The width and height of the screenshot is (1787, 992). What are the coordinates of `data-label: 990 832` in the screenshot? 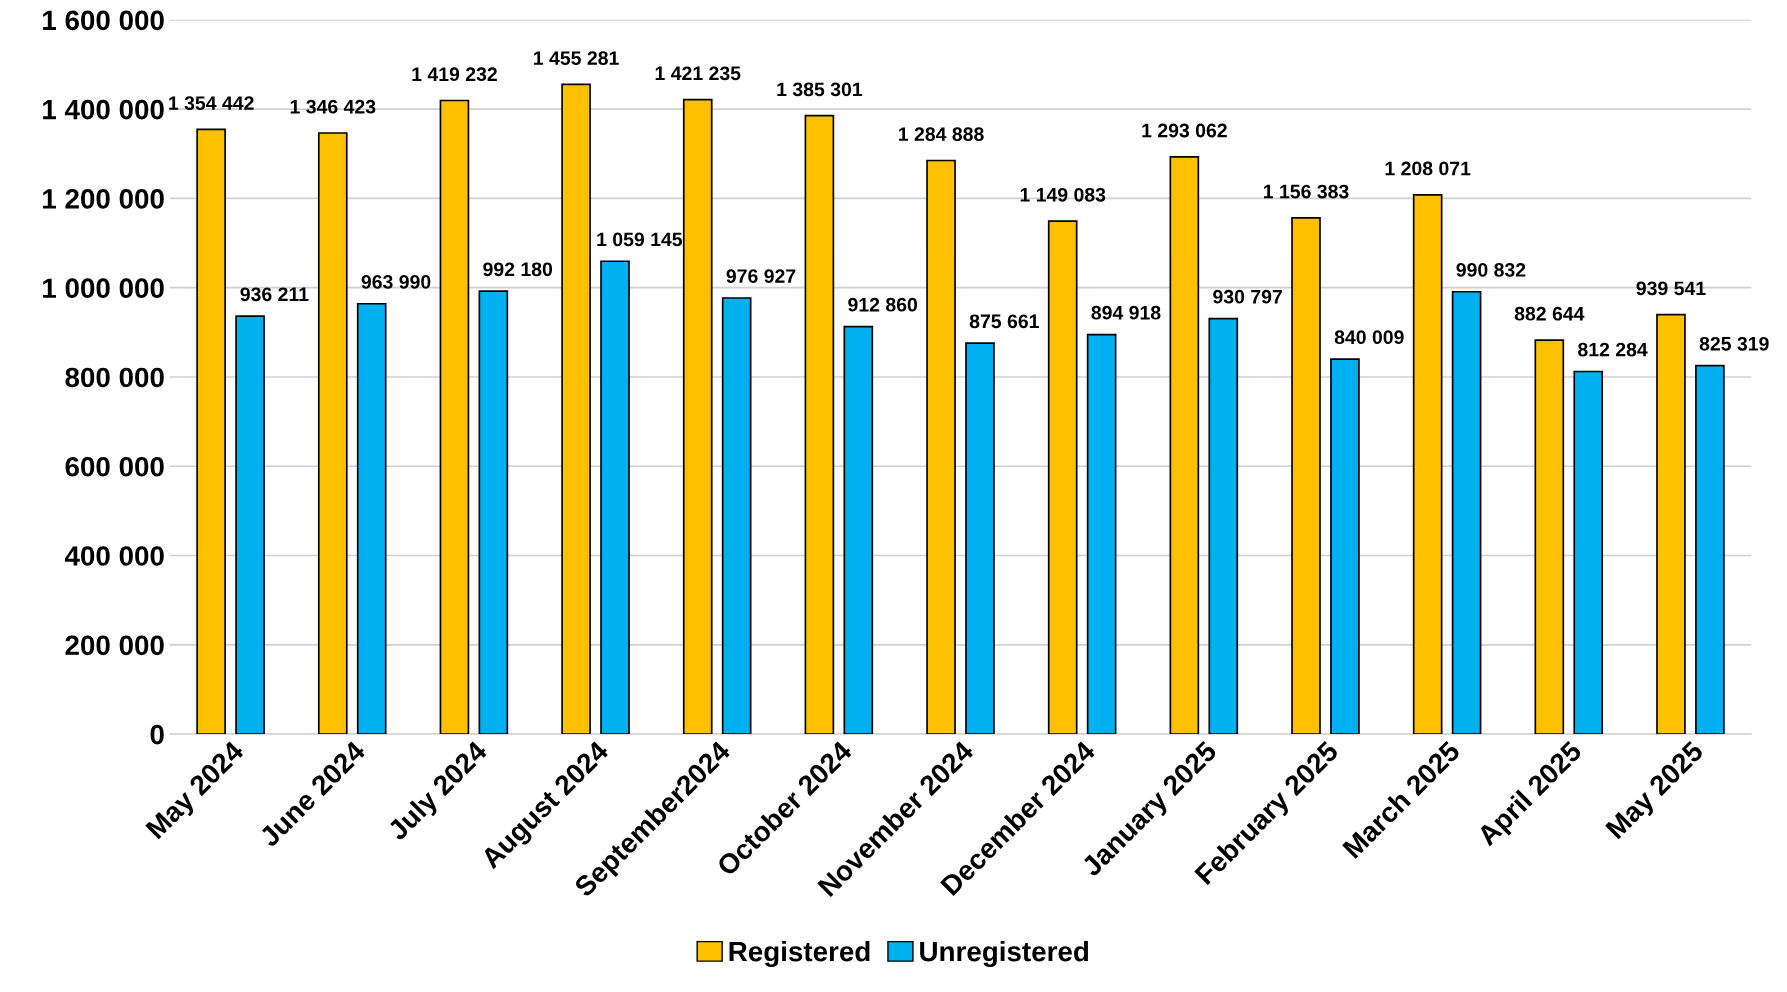 It's located at (1491, 270).